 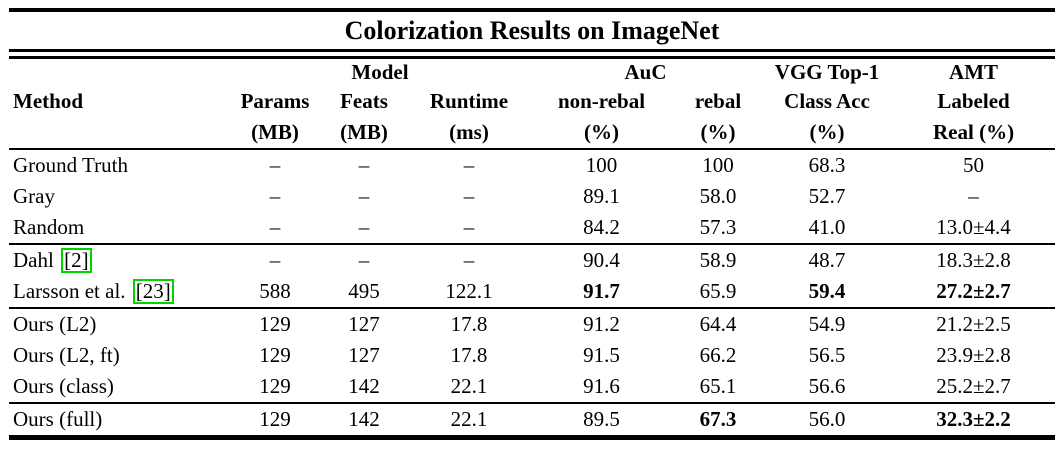 I want to click on value-cell-non-rebal: 90.4, so click(x=601, y=260).